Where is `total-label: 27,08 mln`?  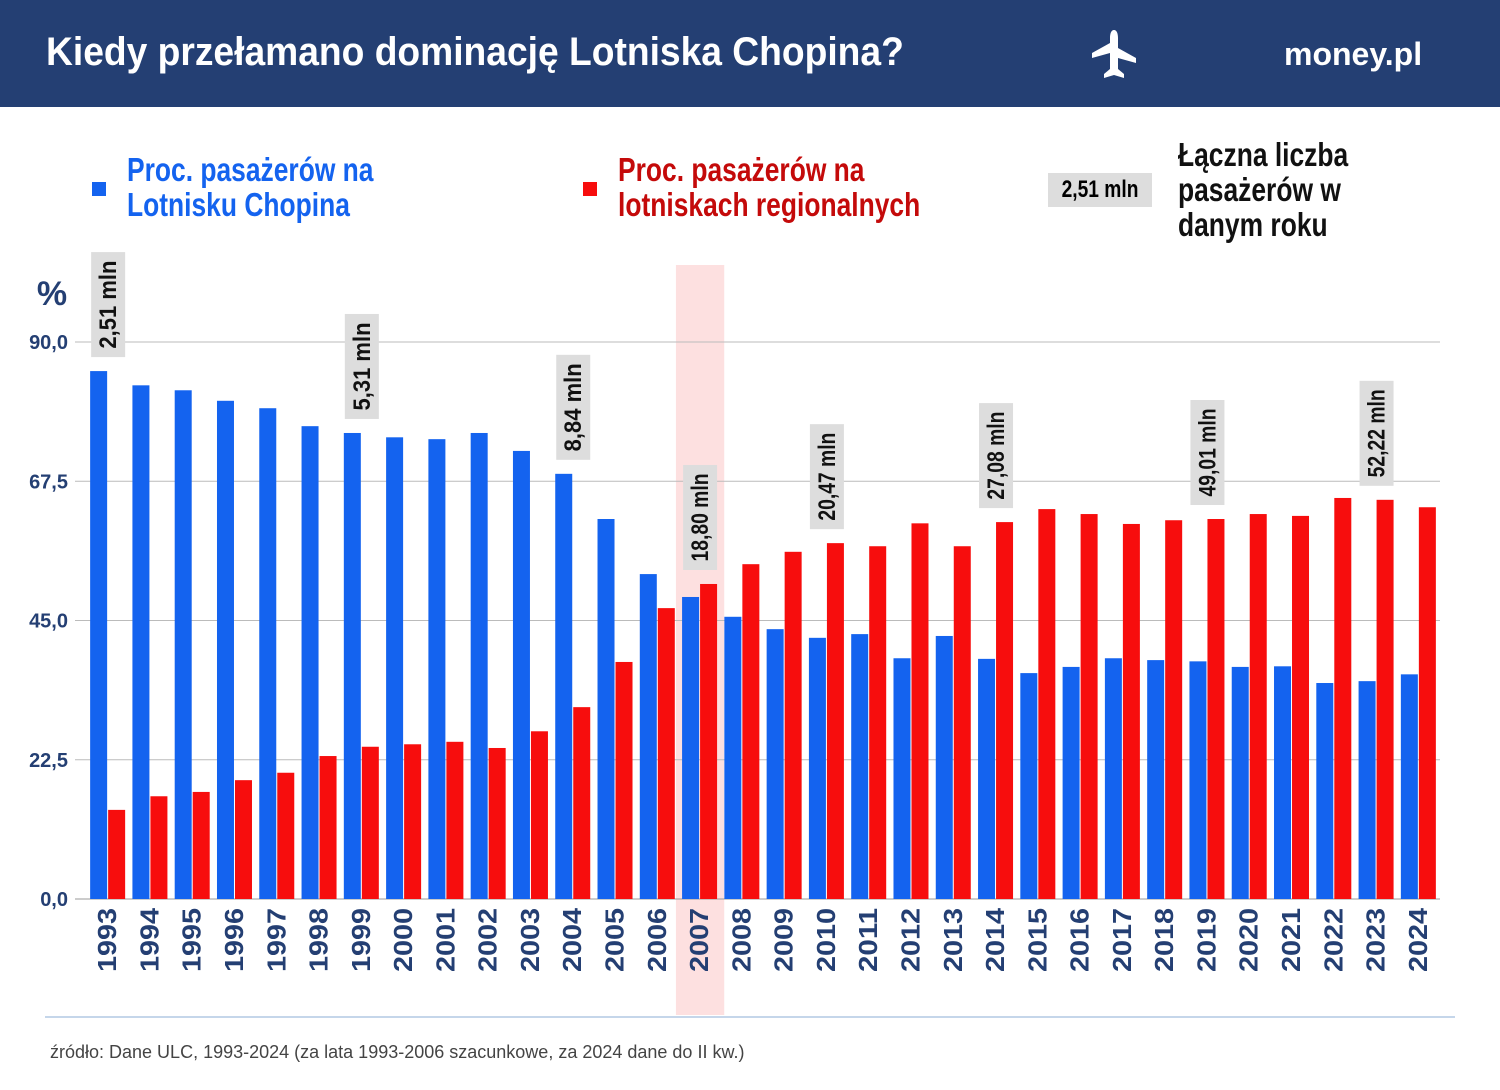 total-label: 27,08 mln is located at coordinates (996, 456).